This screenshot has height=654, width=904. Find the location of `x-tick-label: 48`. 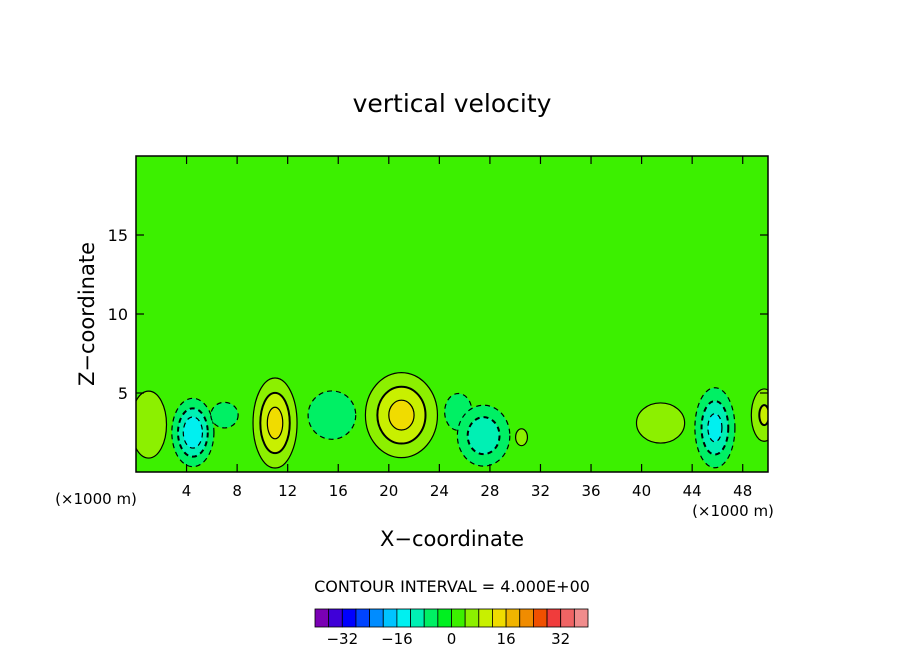

x-tick-label: 48 is located at coordinates (742, 491).